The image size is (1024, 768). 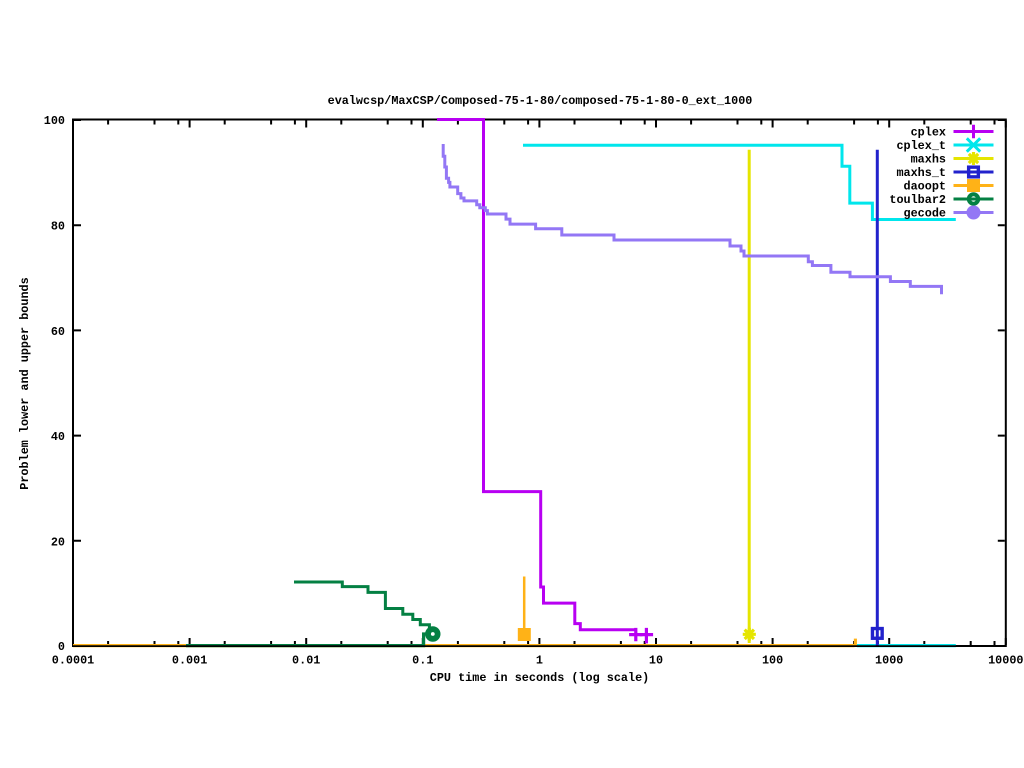 I want to click on svg-text: 40, so click(x=58, y=437).